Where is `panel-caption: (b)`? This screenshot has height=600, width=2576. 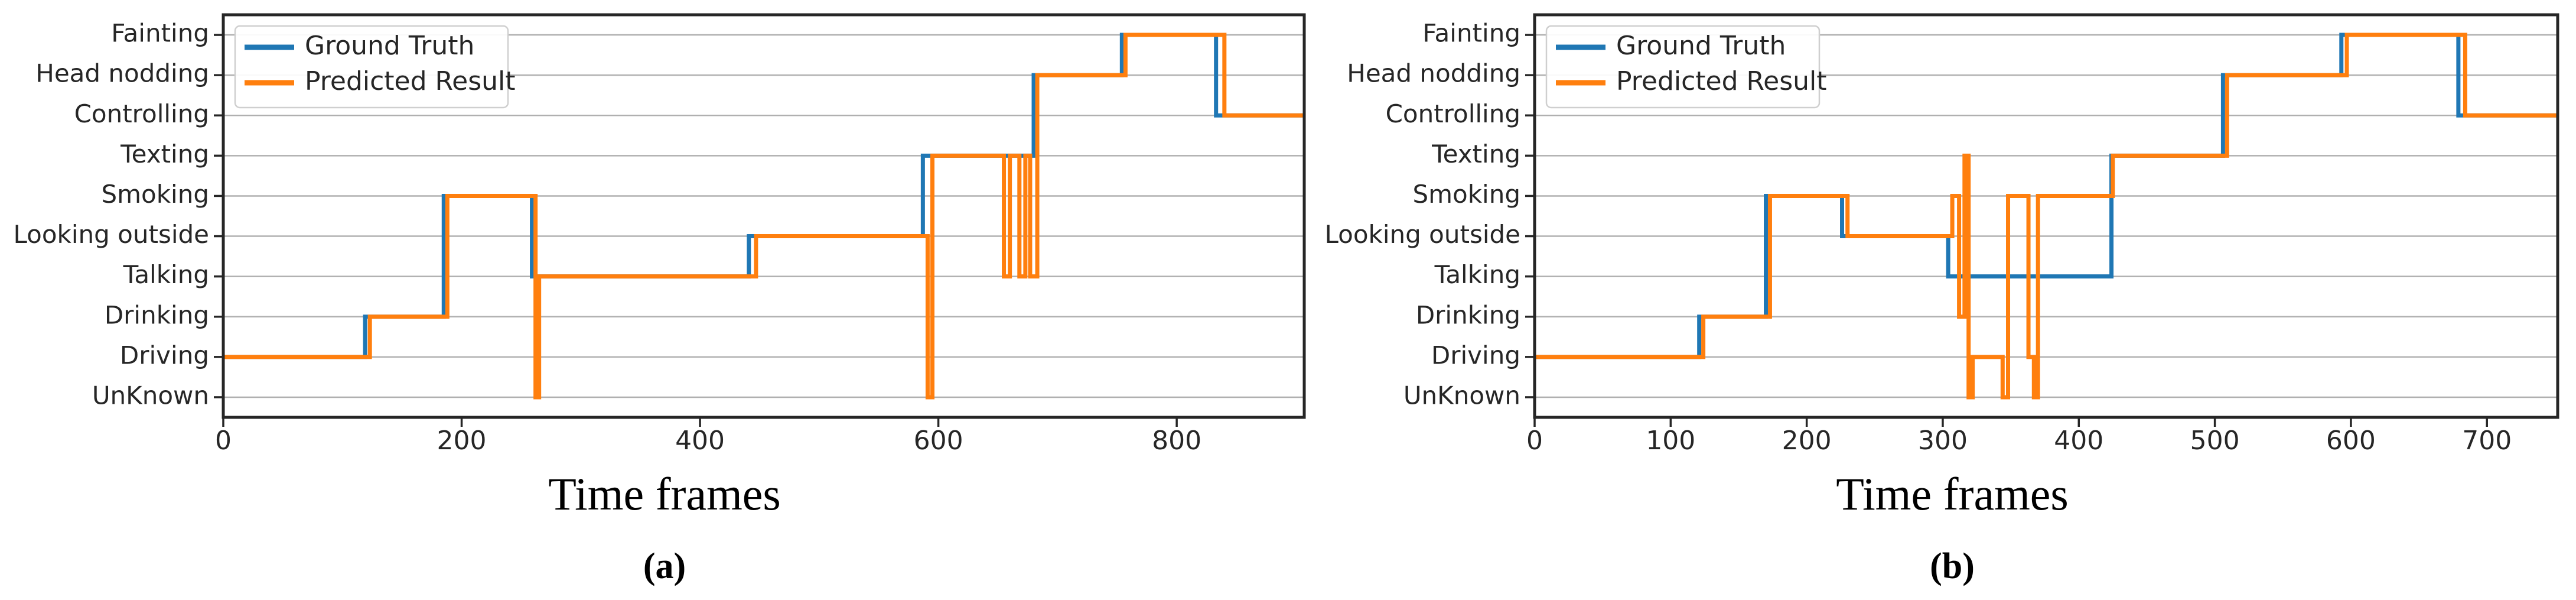 panel-caption: (b) is located at coordinates (1952, 566).